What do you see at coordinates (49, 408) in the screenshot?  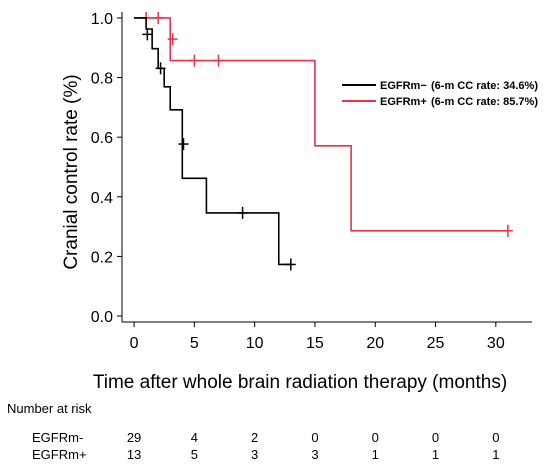 I see `risk-table-title: Number at risk` at bounding box center [49, 408].